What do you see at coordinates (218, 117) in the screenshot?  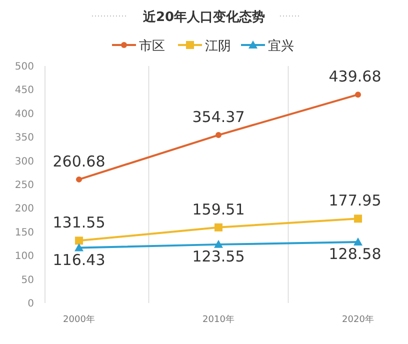 I see `data-label: 354.37` at bounding box center [218, 117].